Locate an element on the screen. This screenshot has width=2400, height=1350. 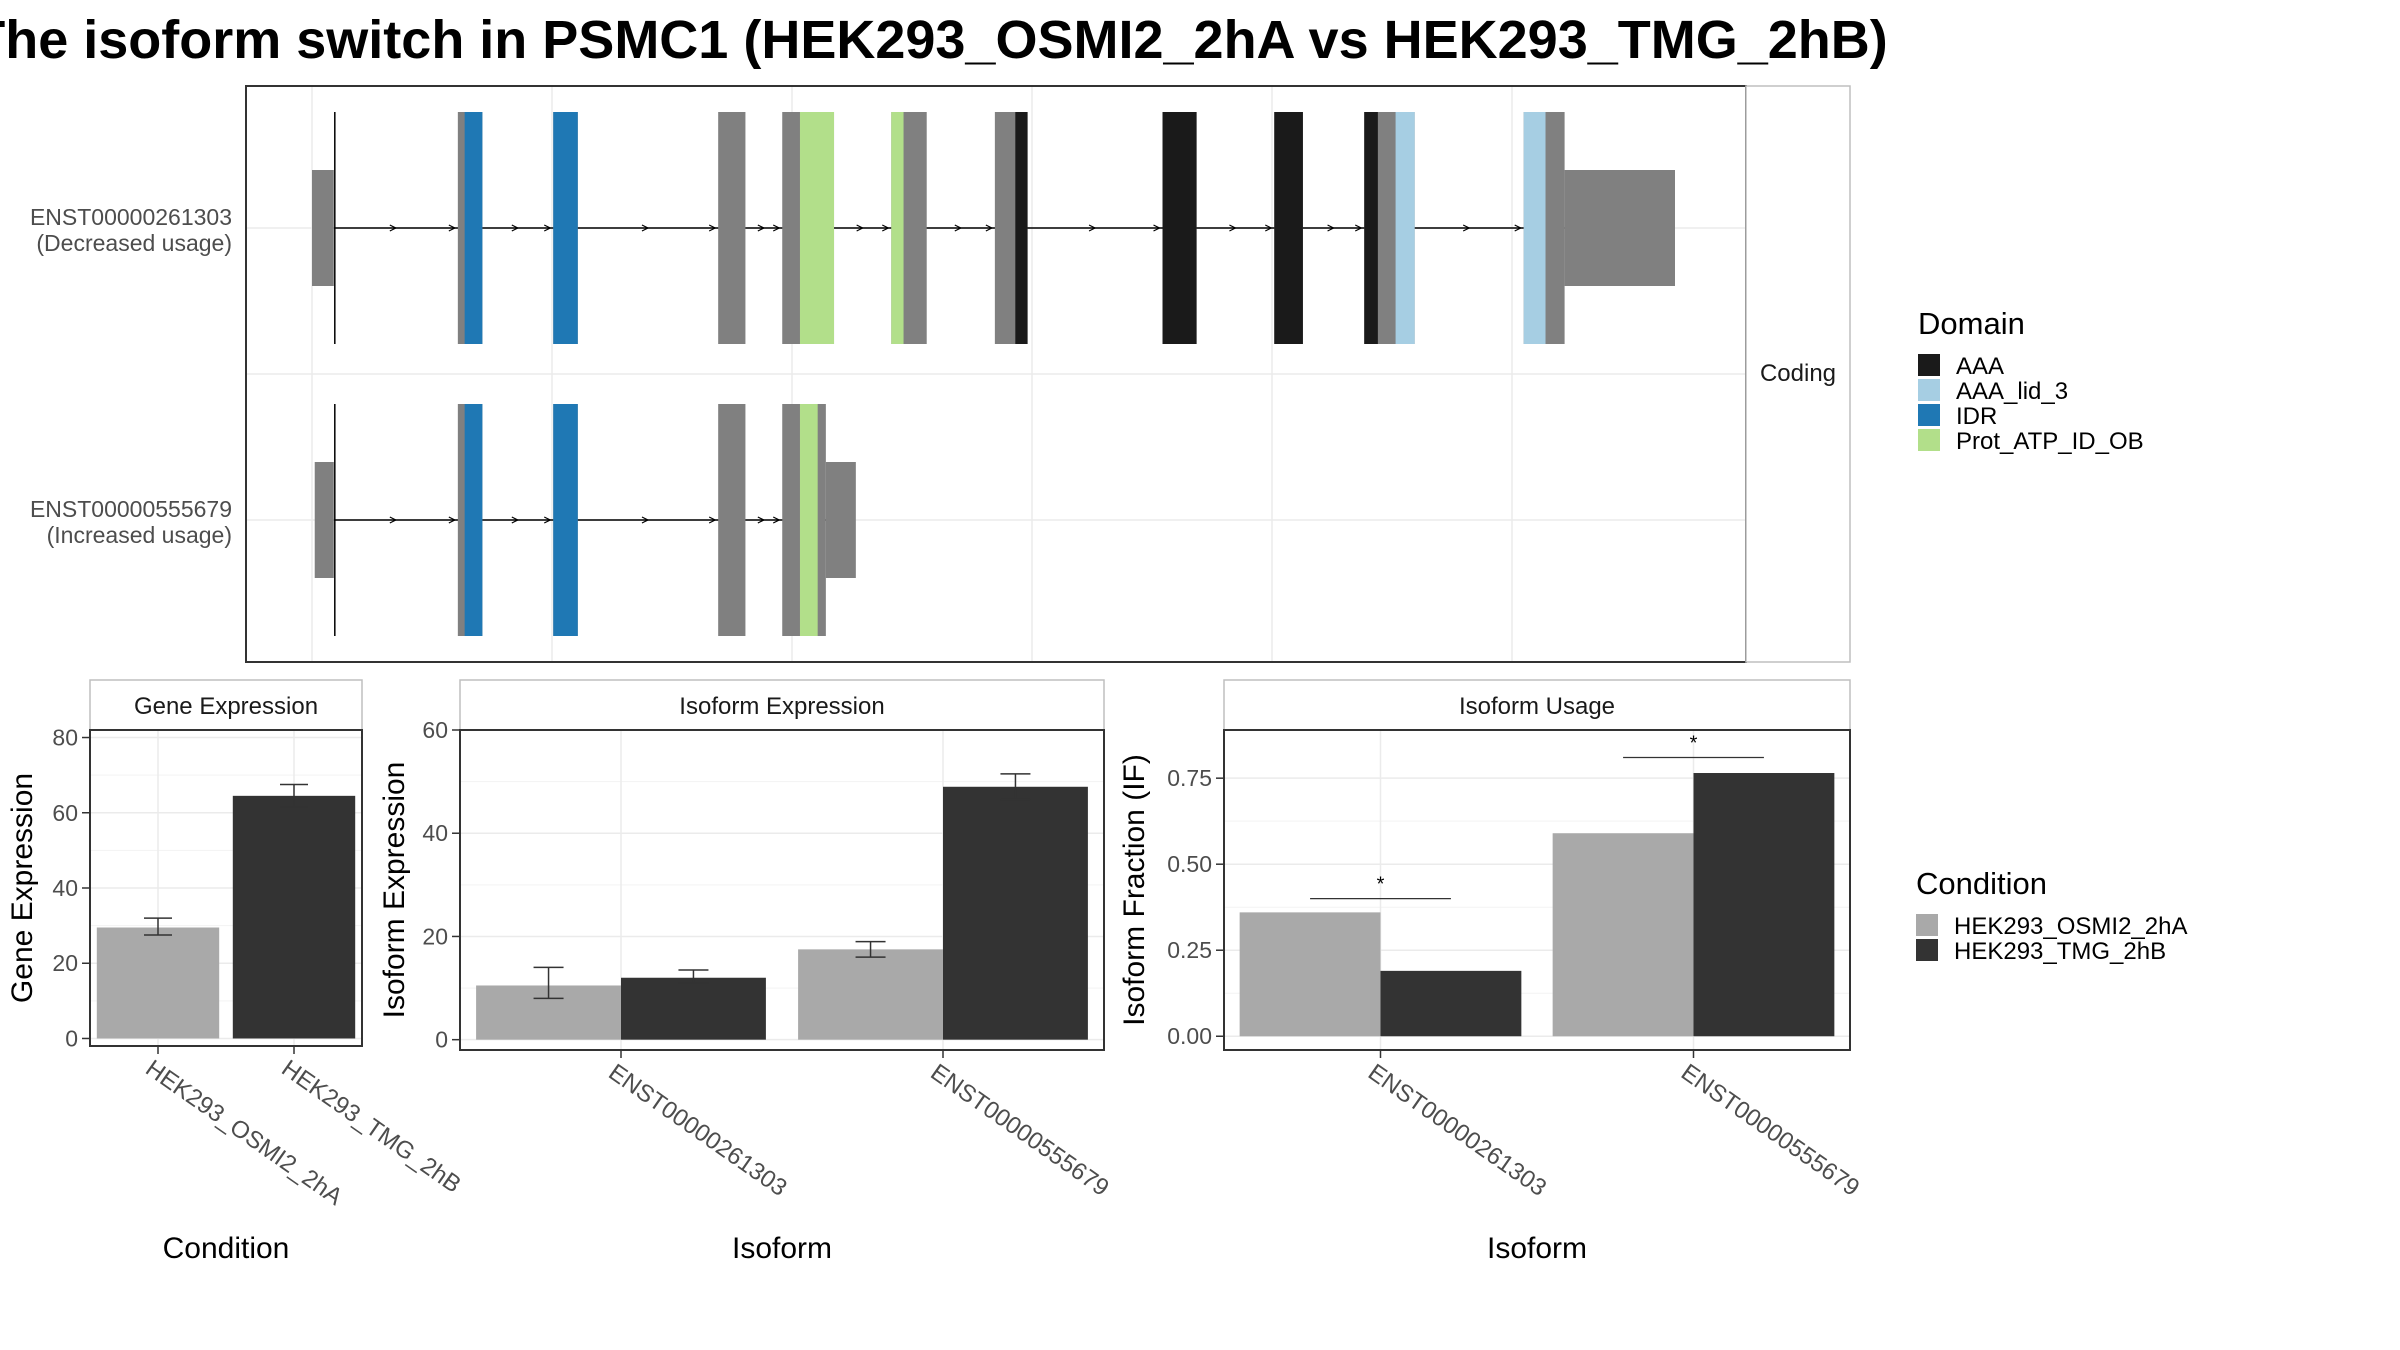
panel-title: Isoform Usage is located at coordinates (1537, 706).